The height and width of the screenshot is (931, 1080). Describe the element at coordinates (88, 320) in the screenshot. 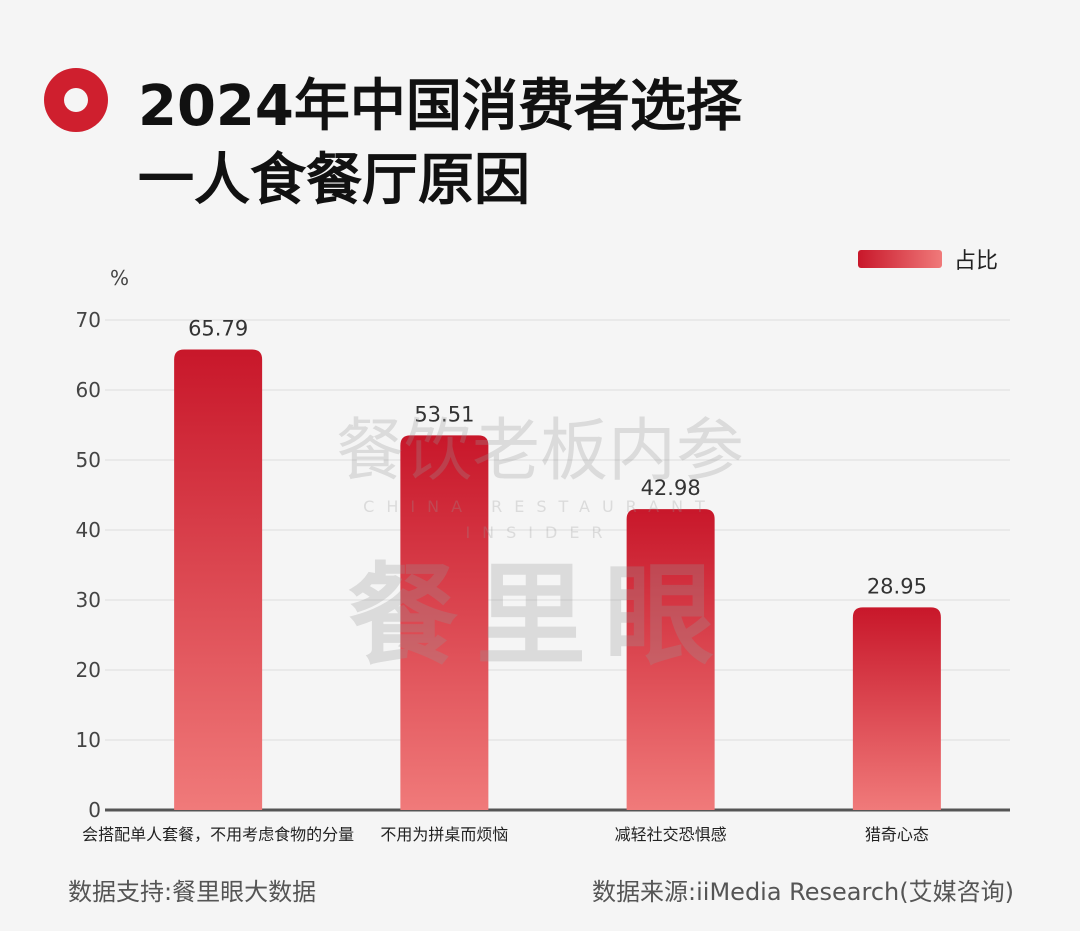

I see `y-tick-label: 70` at that location.